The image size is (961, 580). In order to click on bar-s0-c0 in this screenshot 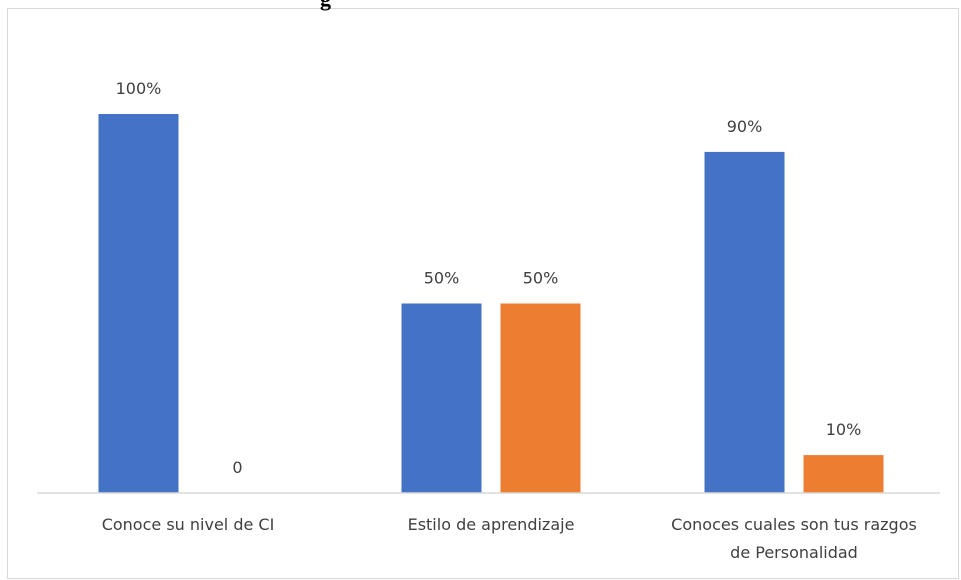, I will do `click(138, 303)`.